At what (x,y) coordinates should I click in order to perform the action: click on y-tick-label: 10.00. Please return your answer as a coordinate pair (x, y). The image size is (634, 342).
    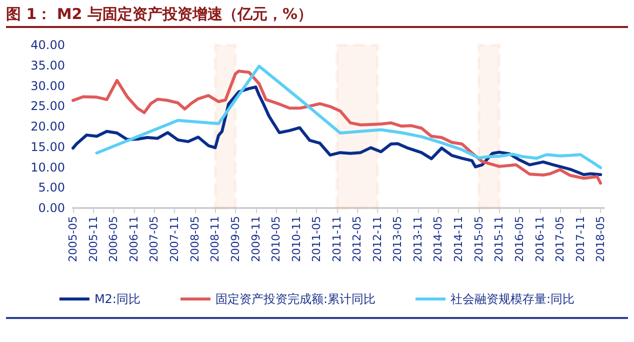
    Looking at the image, I should click on (47, 167).